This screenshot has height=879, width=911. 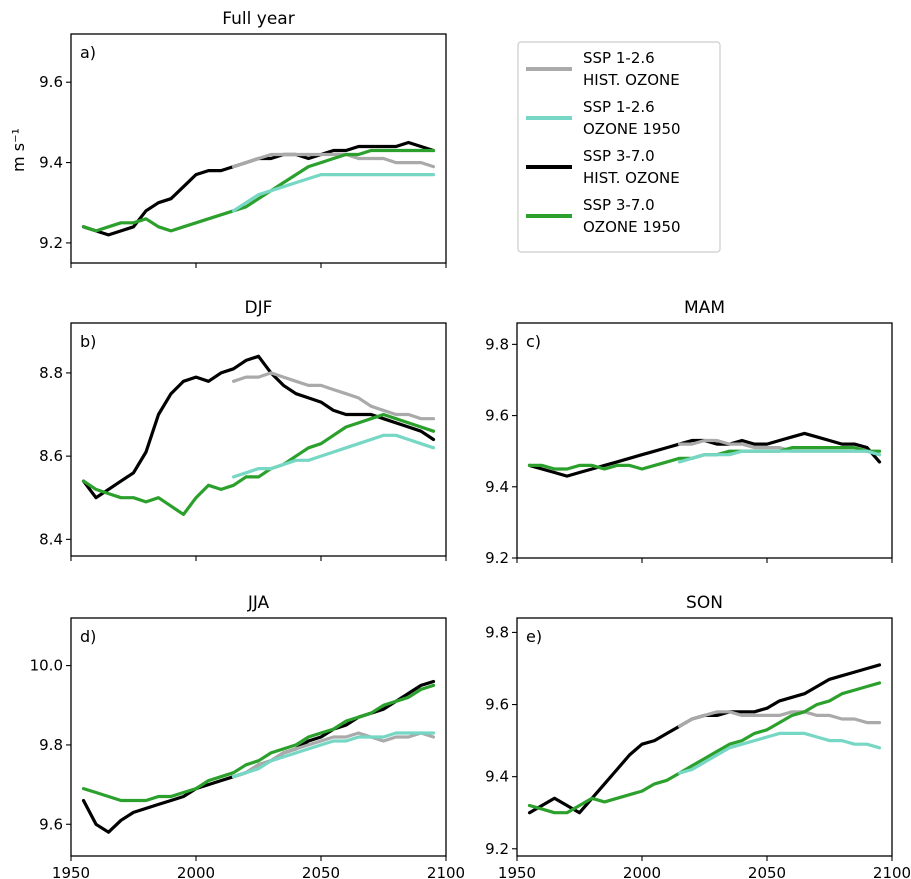 I want to click on y-tick-label: 8.8, so click(x=51, y=373).